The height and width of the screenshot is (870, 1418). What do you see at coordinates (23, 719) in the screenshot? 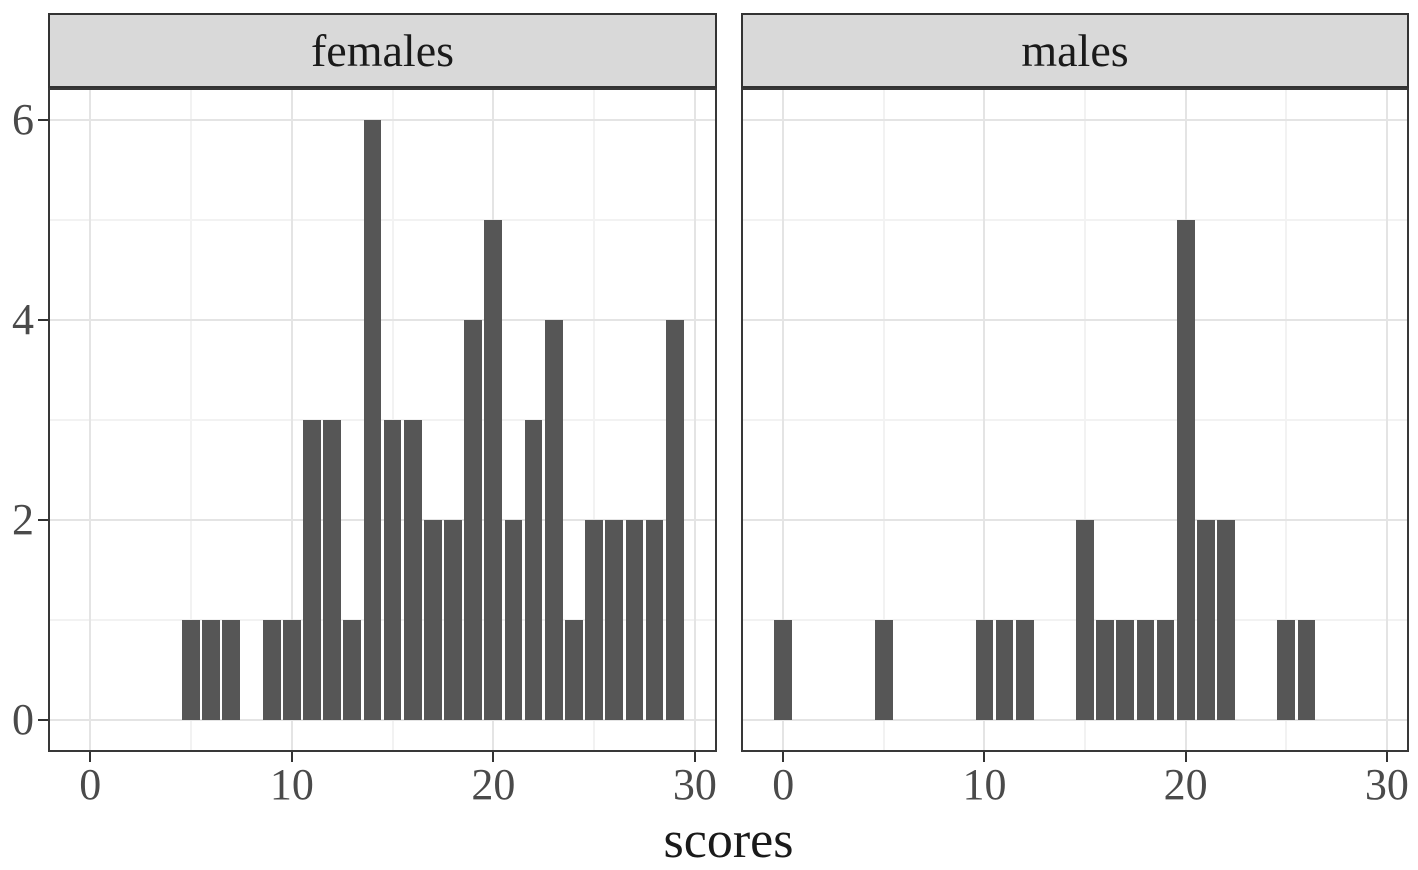
I see `y-tick-label: 0` at bounding box center [23, 719].